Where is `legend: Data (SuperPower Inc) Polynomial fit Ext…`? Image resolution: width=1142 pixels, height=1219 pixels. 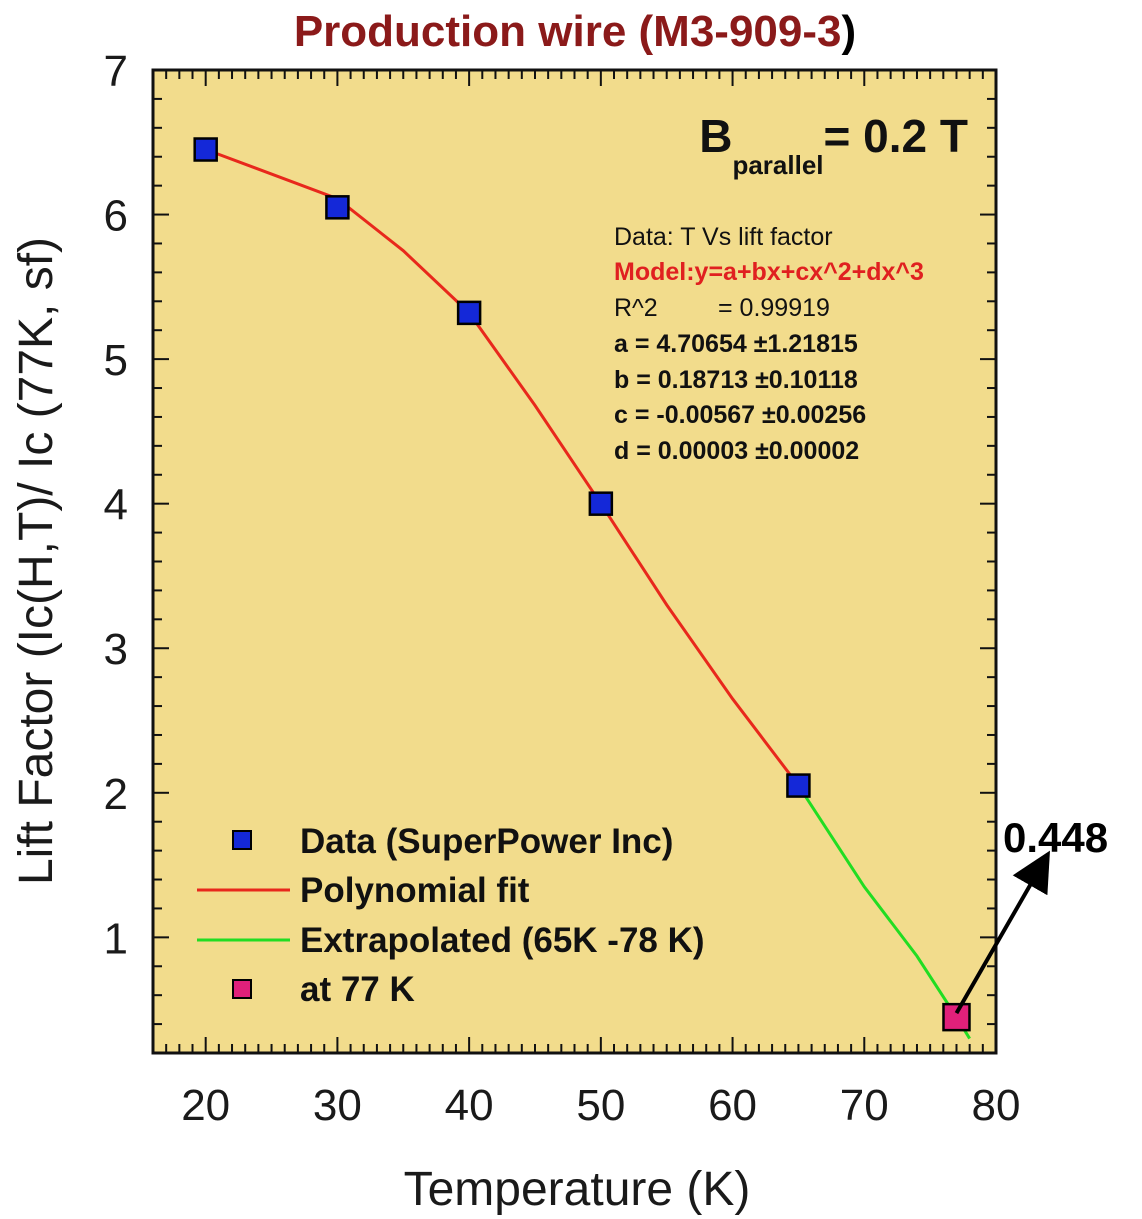 legend: Data (SuperPower Inc) Polynomial fit Ext… is located at coordinates (451, 915).